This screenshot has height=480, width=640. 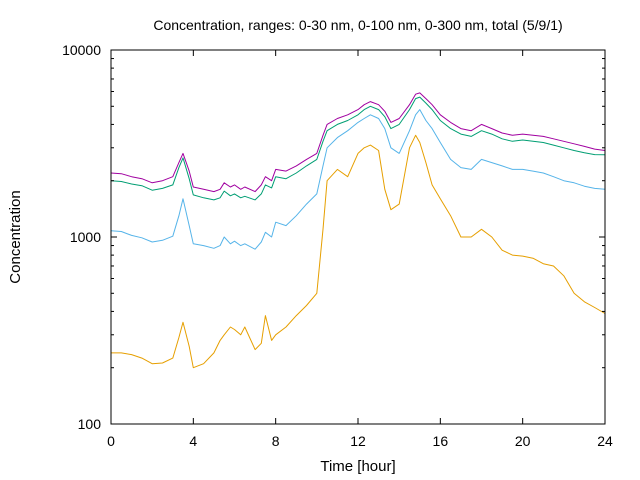 What do you see at coordinates (90, 424) in the screenshot?
I see `y-tick-label: 100` at bounding box center [90, 424].